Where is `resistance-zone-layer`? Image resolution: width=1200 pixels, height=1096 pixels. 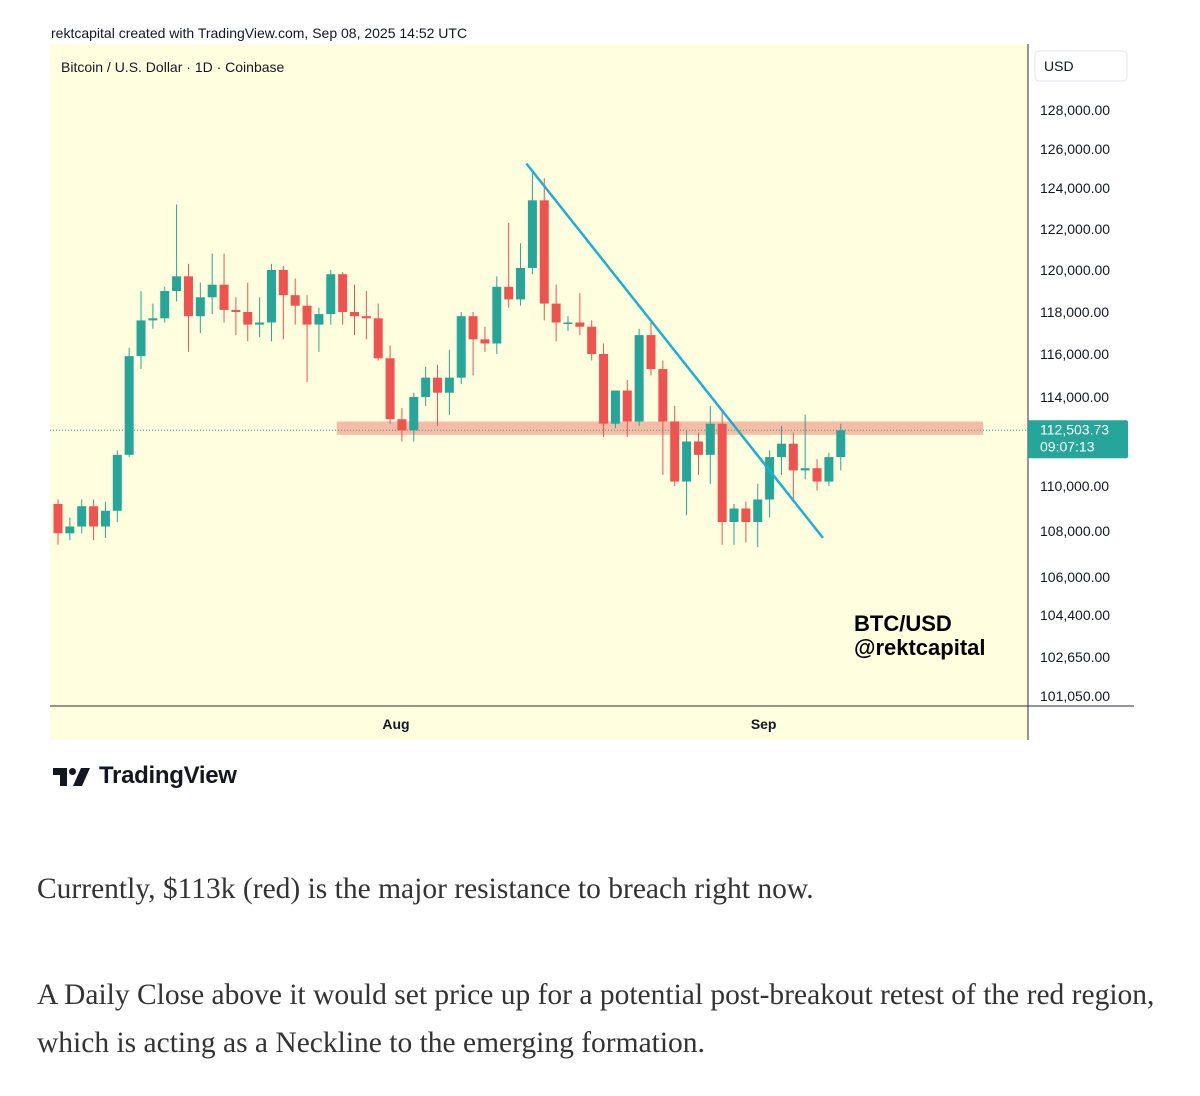 resistance-zone-layer is located at coordinates (660, 428).